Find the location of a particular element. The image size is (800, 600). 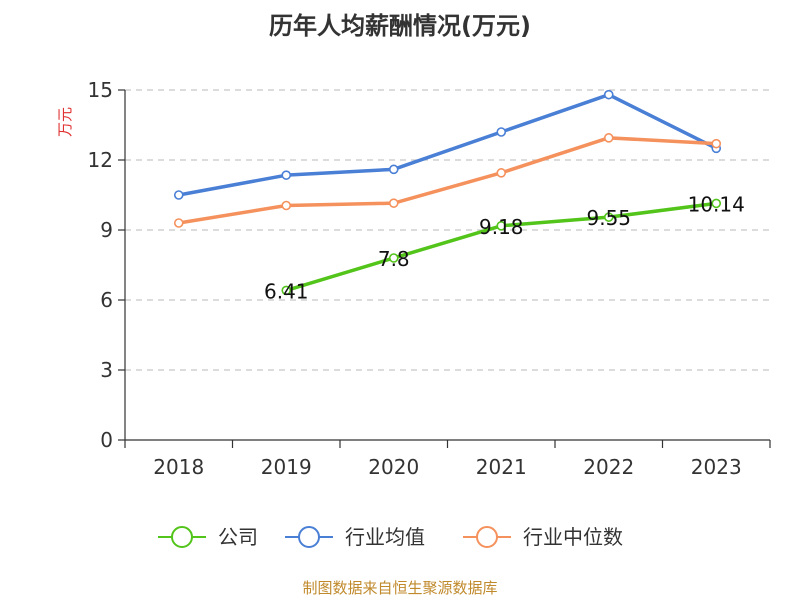

data-label: 9.18 is located at coordinates (501, 227).